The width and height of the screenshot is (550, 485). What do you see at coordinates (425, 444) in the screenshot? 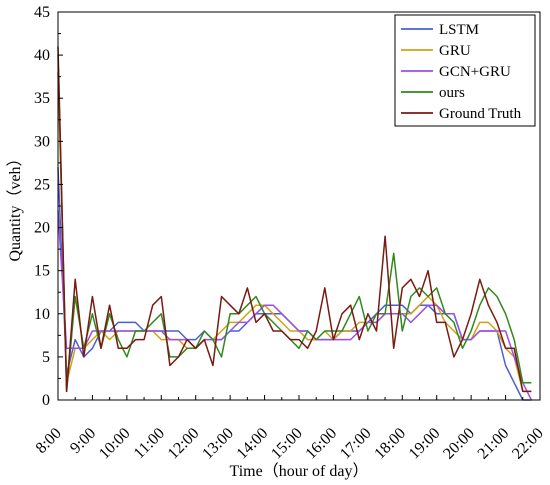
I see `x-tick-label: 19:00` at bounding box center [425, 444].